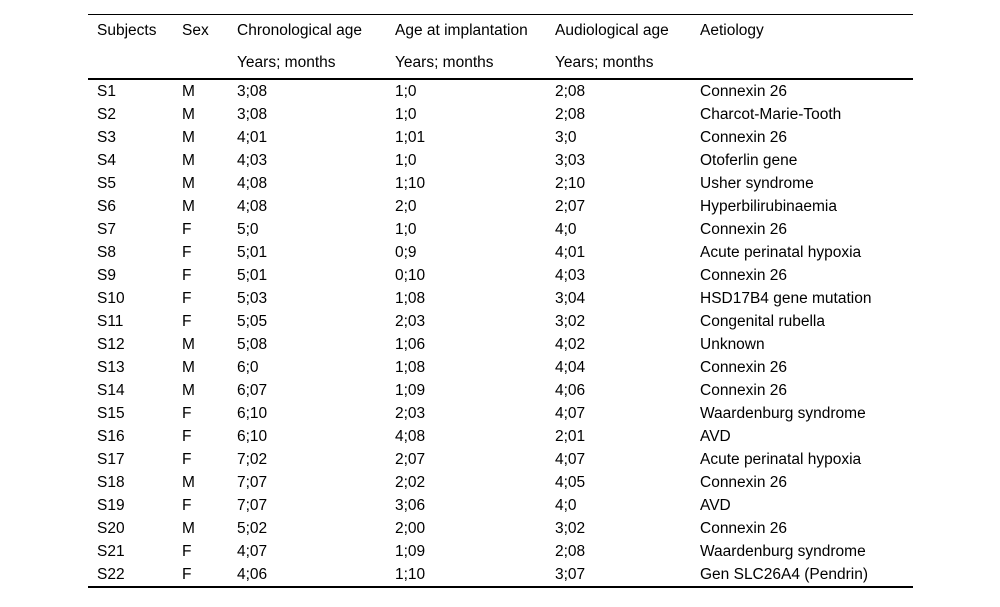 This screenshot has height=607, width=1000. Describe the element at coordinates (410, 413) in the screenshot. I see `cell-age-at-implantation: 2;03` at that location.